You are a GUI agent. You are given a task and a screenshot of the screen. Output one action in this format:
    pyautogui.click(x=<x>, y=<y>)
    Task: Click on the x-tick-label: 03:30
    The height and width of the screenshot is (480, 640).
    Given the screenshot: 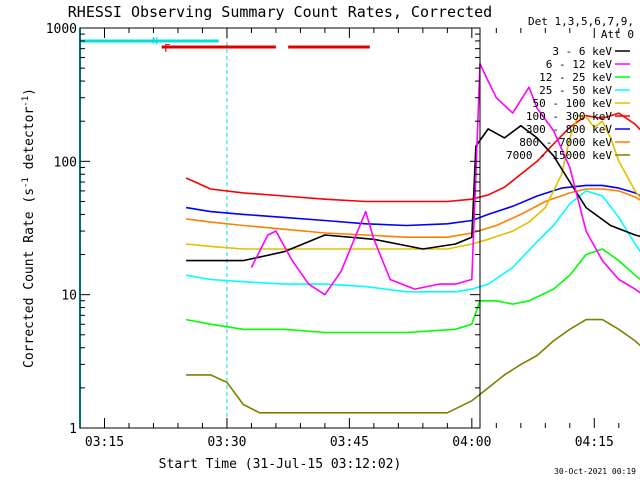 What is the action you would take?
    pyautogui.click(x=226, y=442)
    